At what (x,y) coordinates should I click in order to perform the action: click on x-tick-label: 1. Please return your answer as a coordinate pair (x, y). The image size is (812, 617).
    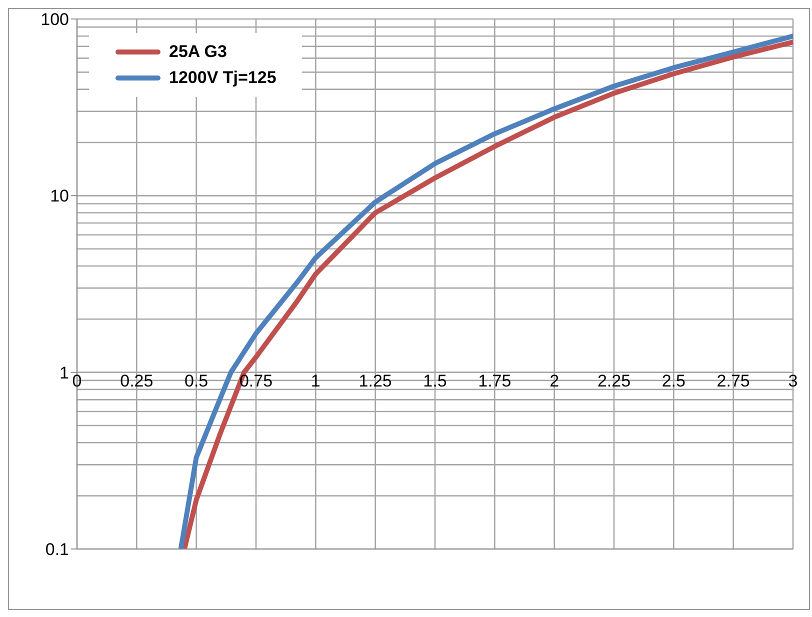
    Looking at the image, I should click on (315, 380).